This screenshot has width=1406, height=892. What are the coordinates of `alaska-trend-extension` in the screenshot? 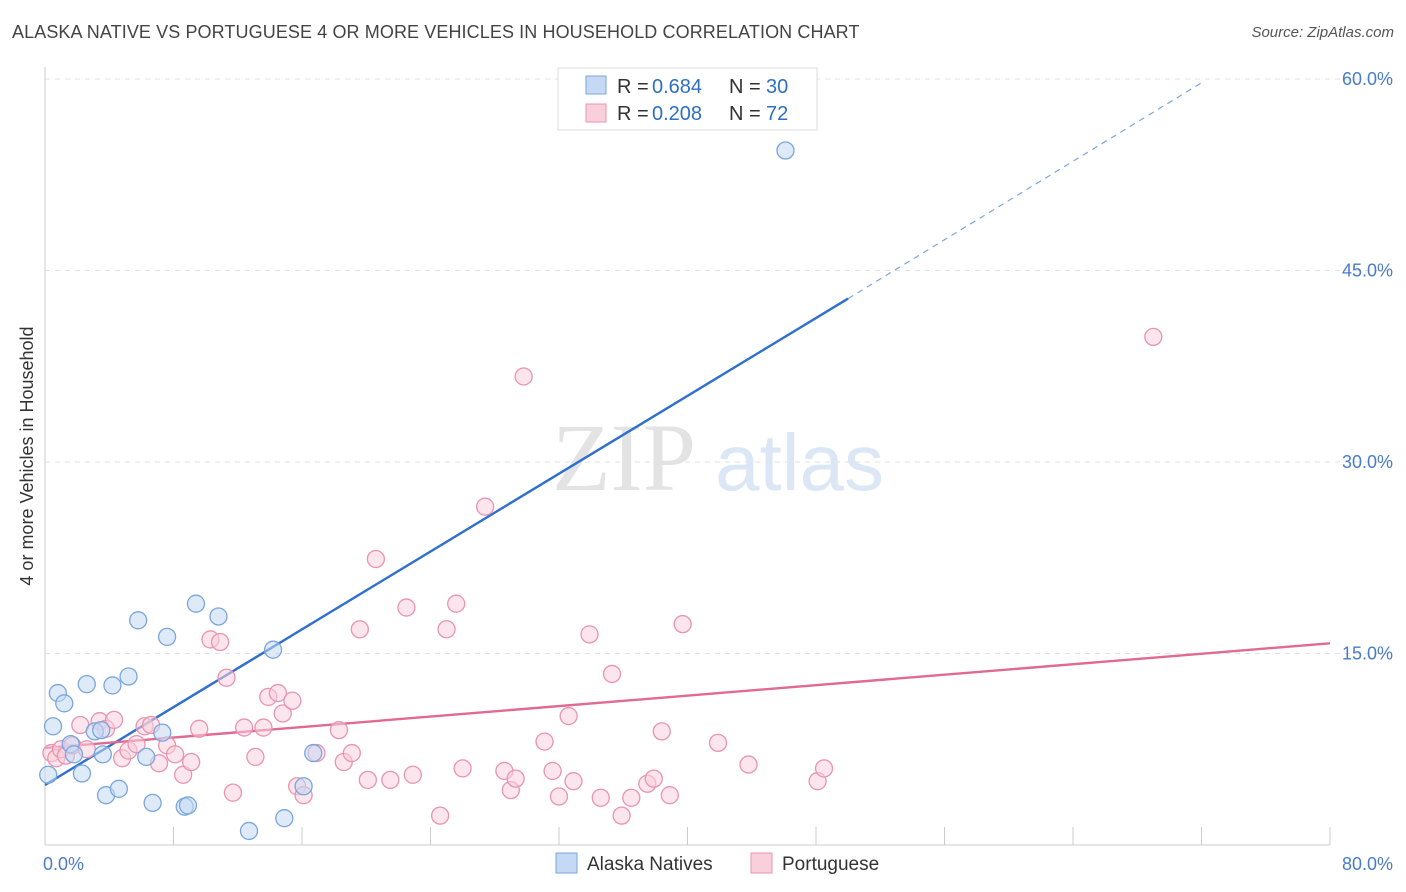 It's located at (1024, 191).